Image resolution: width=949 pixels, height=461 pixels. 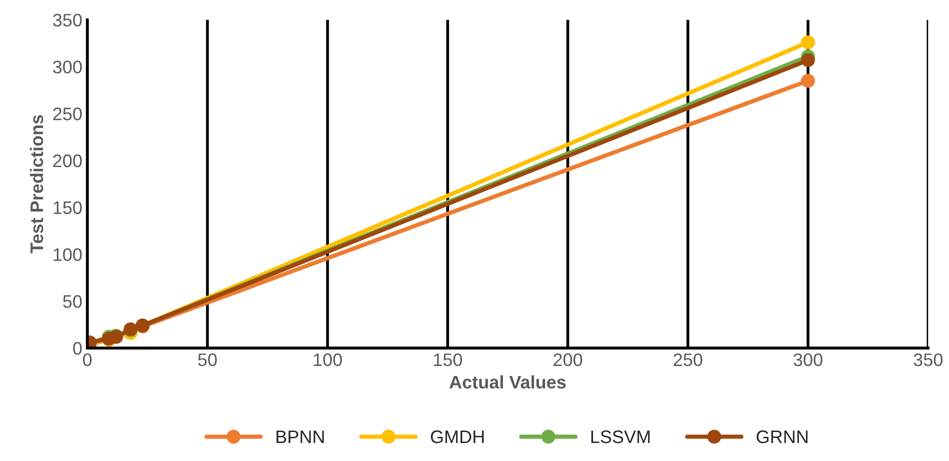 I want to click on y-tick-label: 150, so click(x=68, y=207).